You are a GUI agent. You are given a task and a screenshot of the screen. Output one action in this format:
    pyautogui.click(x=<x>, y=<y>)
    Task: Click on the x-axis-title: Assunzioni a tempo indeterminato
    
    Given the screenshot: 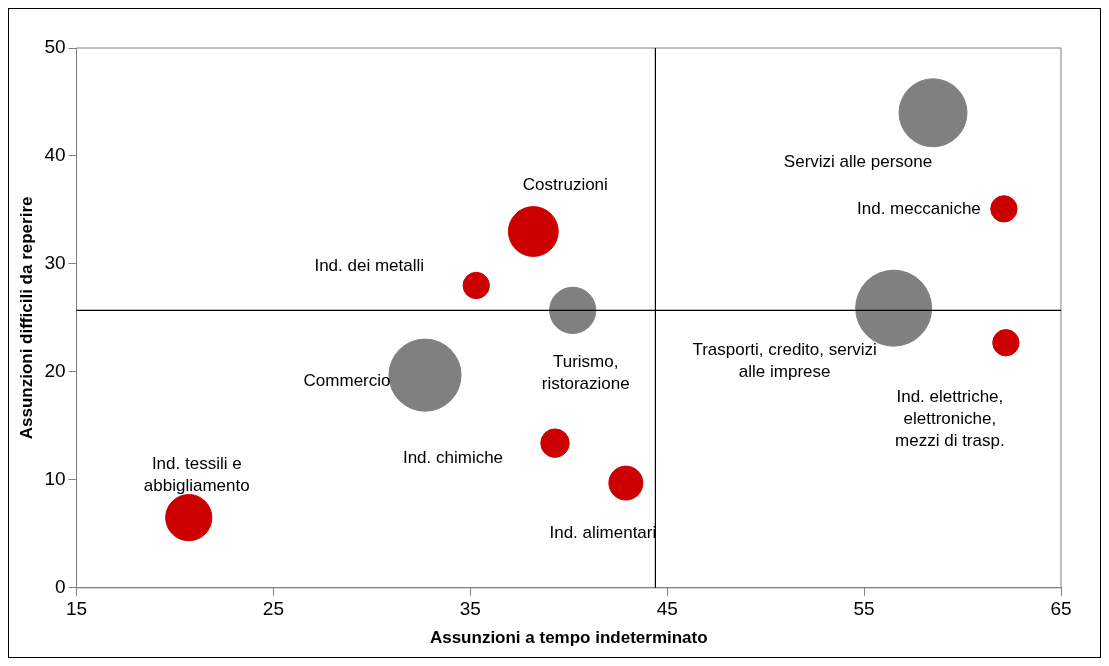 What is the action you would take?
    pyautogui.click(x=568, y=638)
    